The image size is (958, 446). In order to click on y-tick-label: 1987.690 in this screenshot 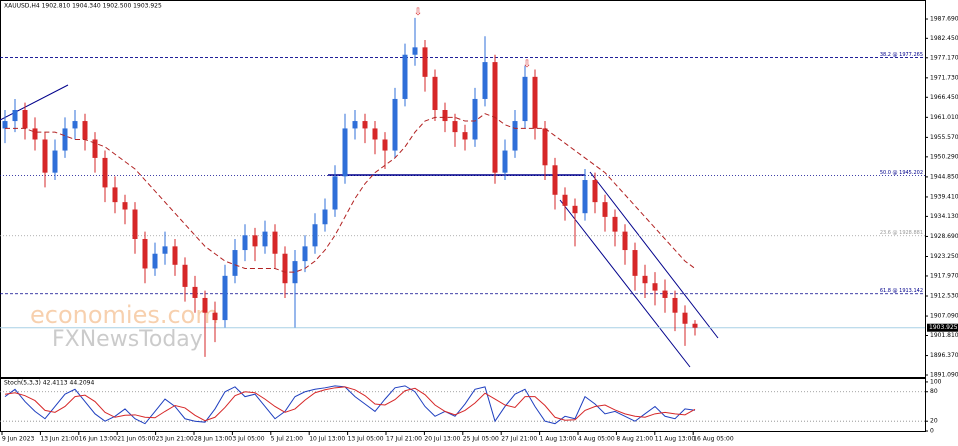, I will do `click(944, 19)`.